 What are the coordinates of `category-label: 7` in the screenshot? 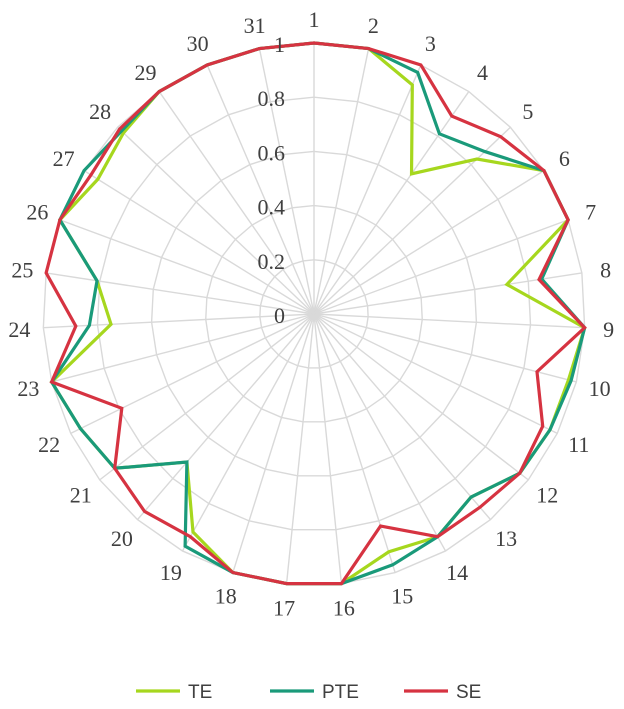 It's located at (590, 212).